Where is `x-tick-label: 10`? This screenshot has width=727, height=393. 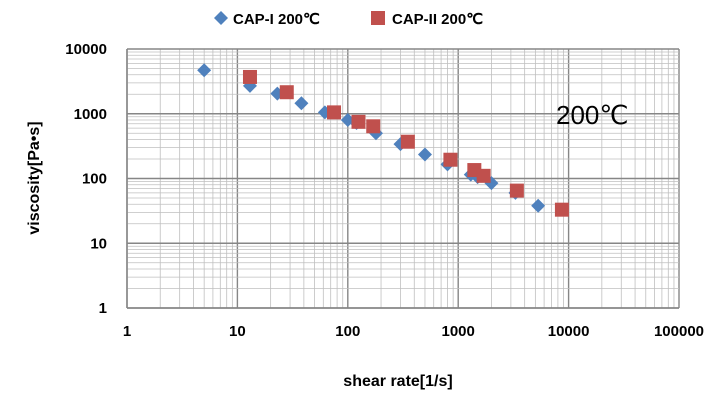 x-tick-label: 10 is located at coordinates (237, 331).